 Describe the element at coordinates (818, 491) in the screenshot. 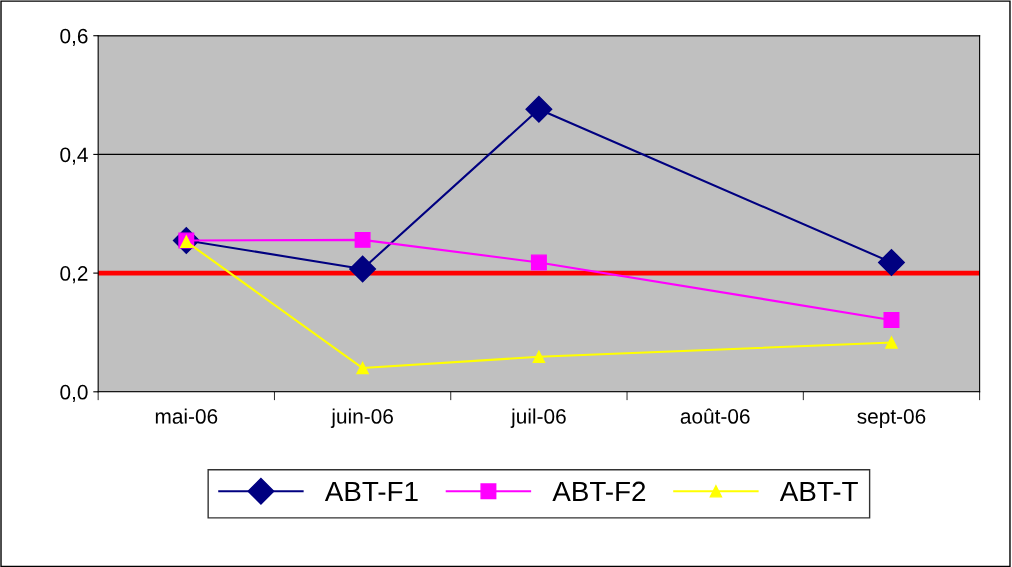

I see `legend-label: ABT-T` at that location.